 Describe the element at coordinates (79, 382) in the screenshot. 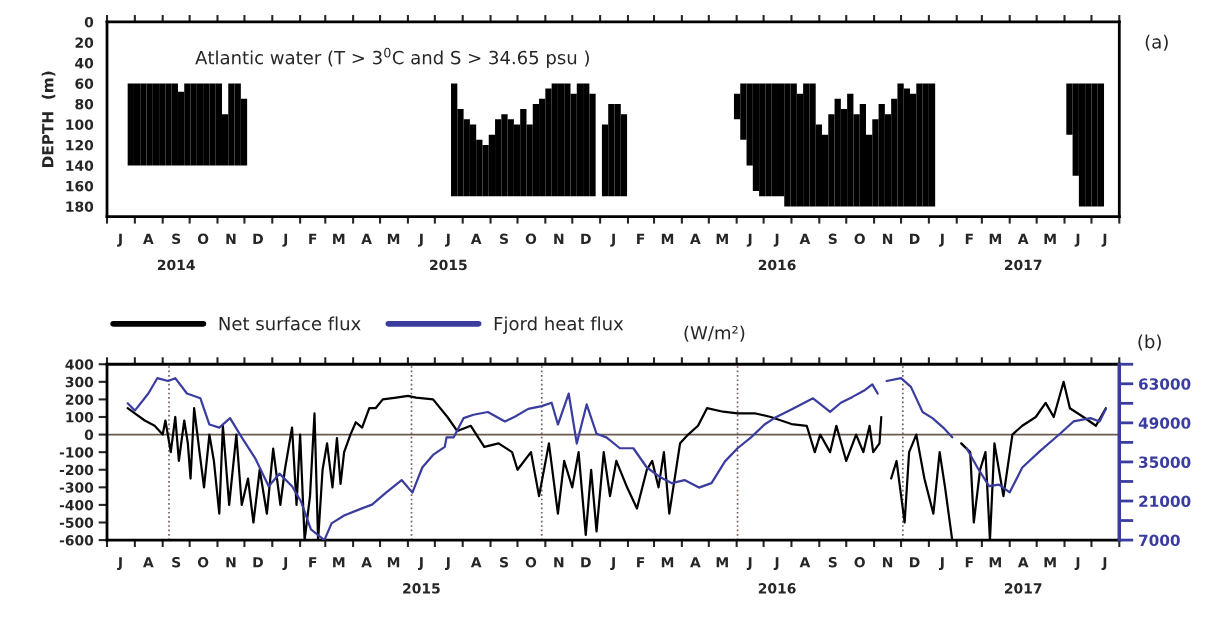

I see `y-tick-label: 300` at that location.